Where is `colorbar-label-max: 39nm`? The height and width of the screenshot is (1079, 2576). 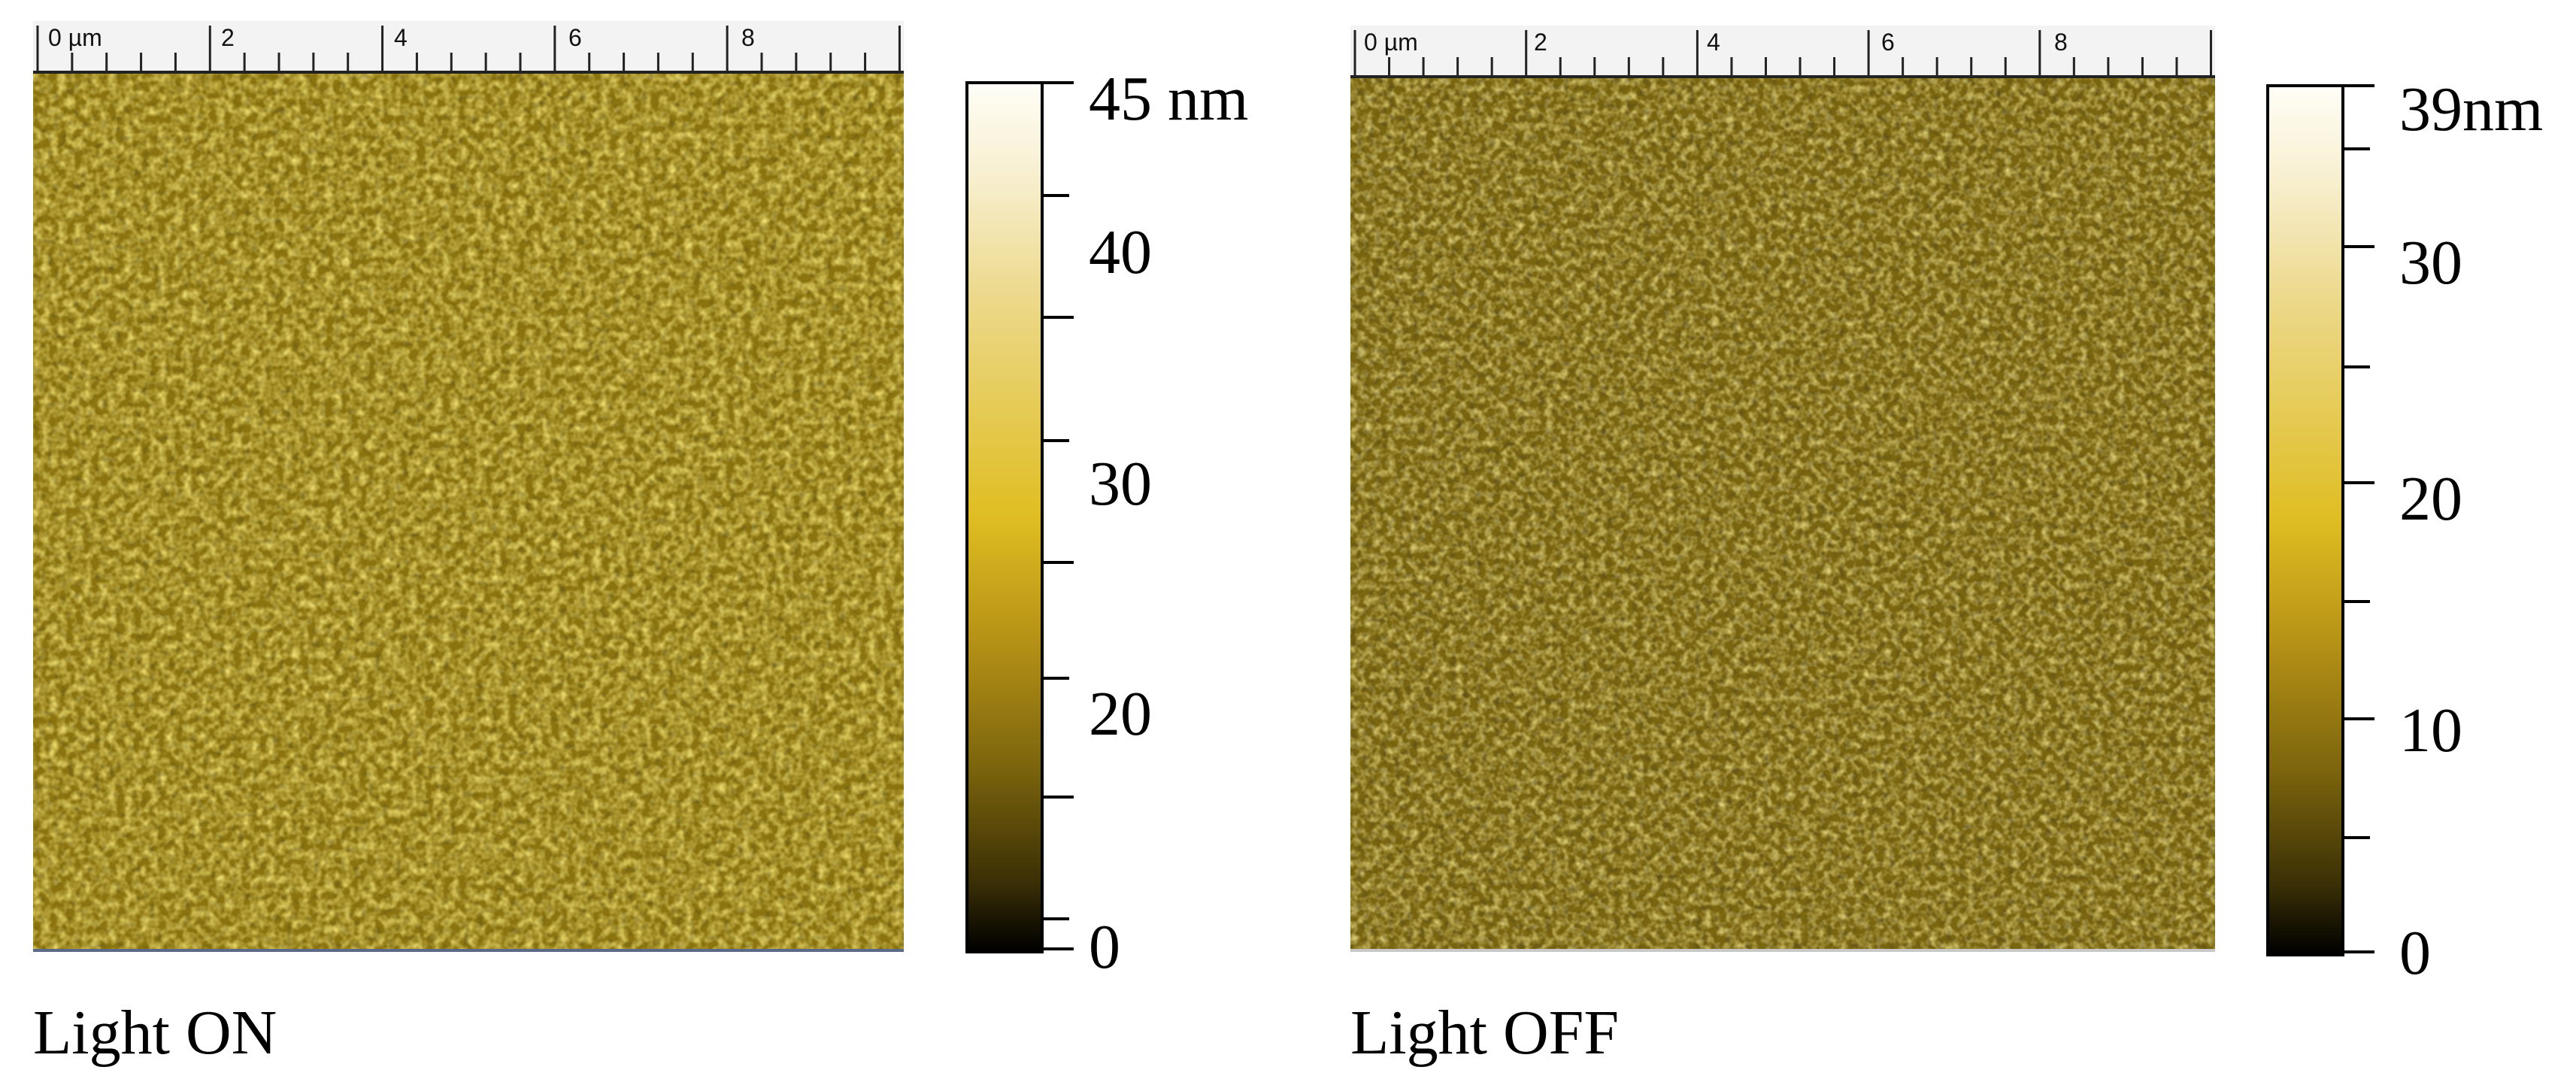 colorbar-label-max: 39nm is located at coordinates (2471, 109).